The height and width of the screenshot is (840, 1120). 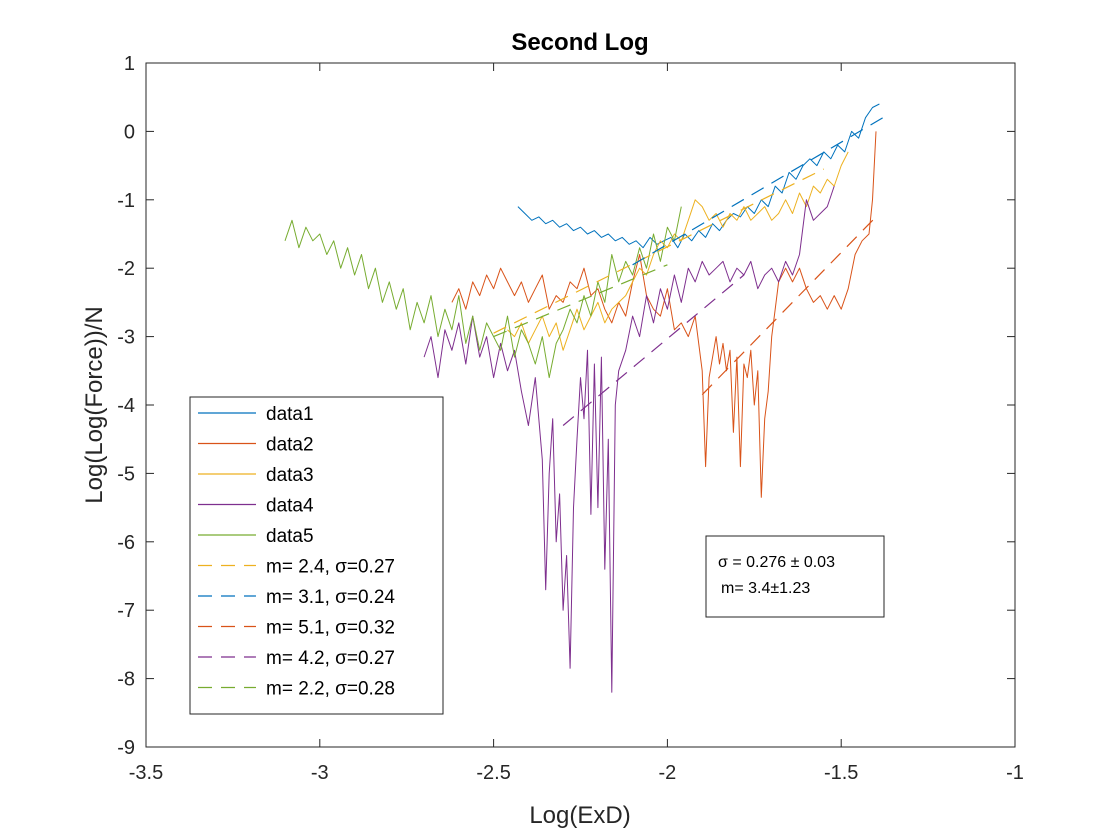 What do you see at coordinates (256, 445) in the screenshot?
I see `legend-item: data2` at bounding box center [256, 445].